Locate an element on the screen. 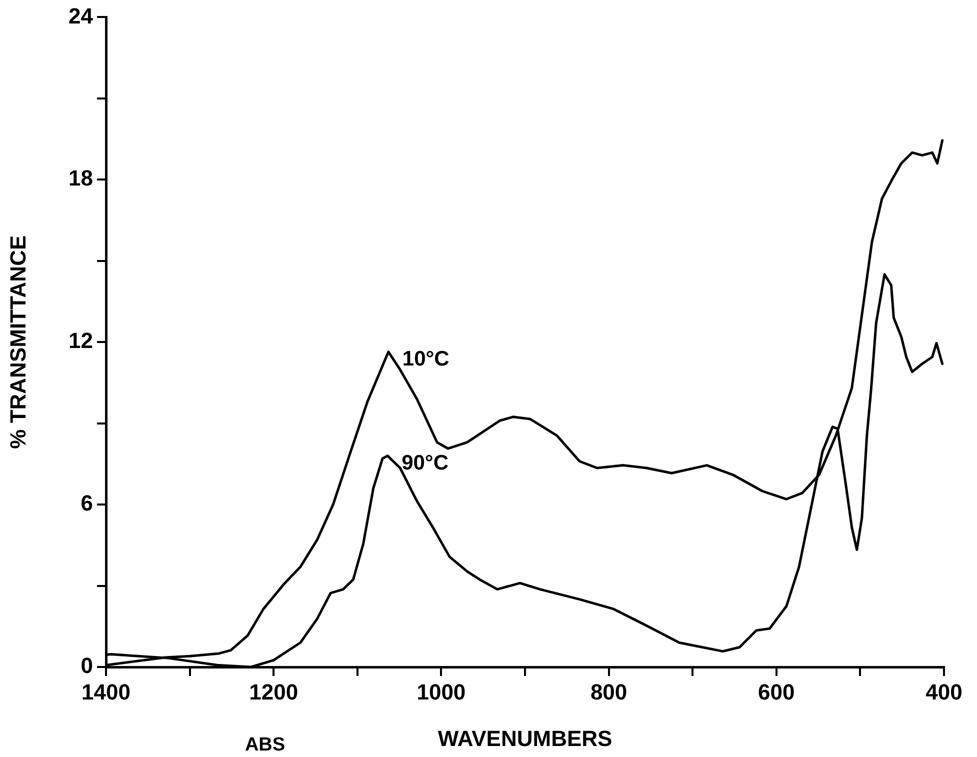 This screenshot has height=757, width=977. y-tick-label: 24 is located at coordinates (81, 15).